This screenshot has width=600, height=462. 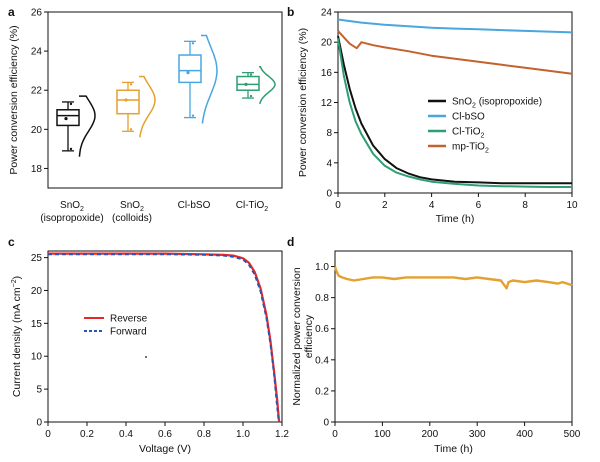 I want to click on y-tick-label: 4, so click(x=329, y=163).